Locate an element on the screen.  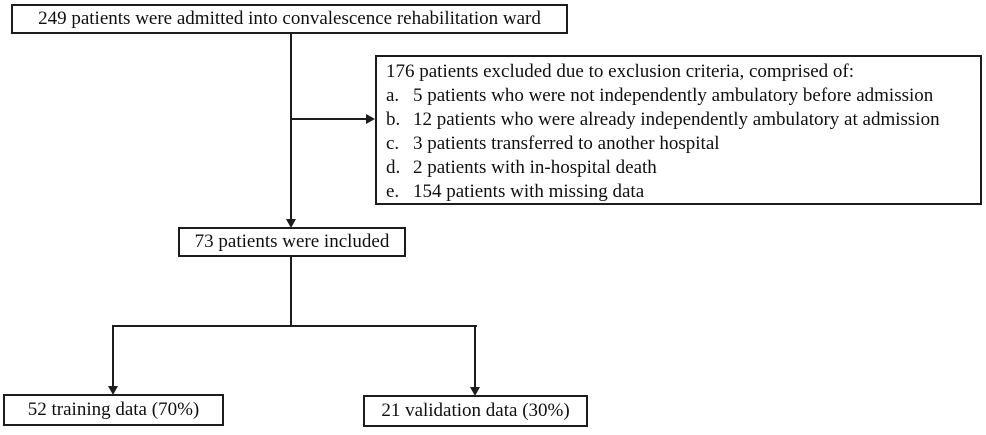
excluded-item-e: e. 154 patients with missing data is located at coordinates (678, 192).